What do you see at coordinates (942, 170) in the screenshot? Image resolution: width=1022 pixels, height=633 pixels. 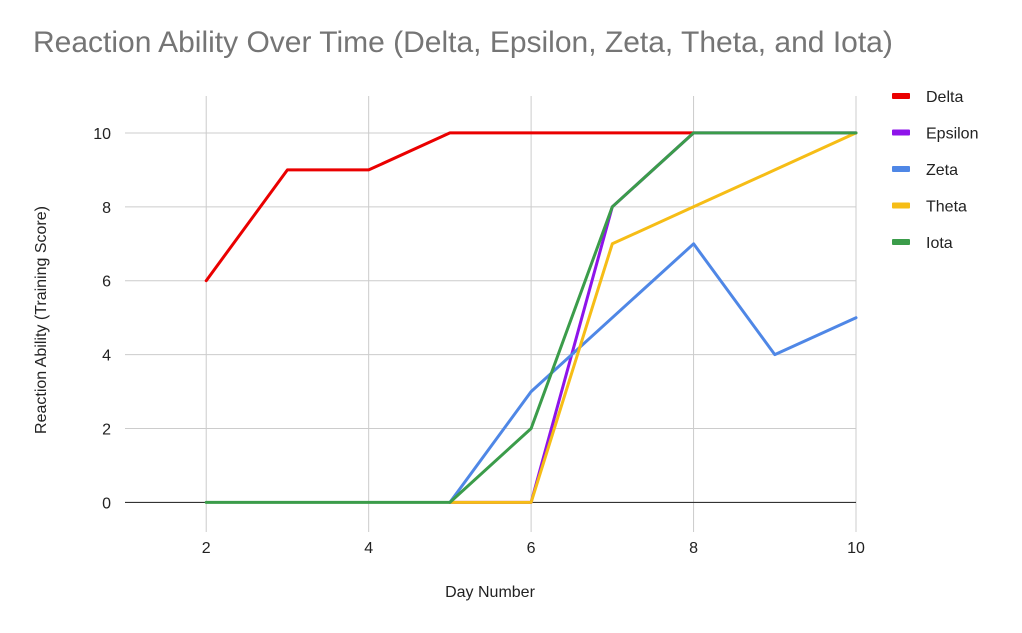 I see `legend-label-zeta: Zeta` at bounding box center [942, 170].